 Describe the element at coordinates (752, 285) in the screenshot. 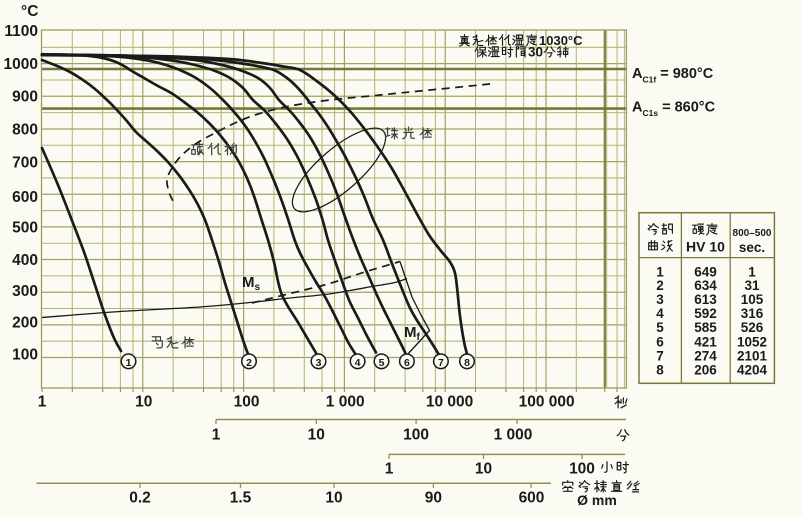

I see `svg-text: 31` at that location.